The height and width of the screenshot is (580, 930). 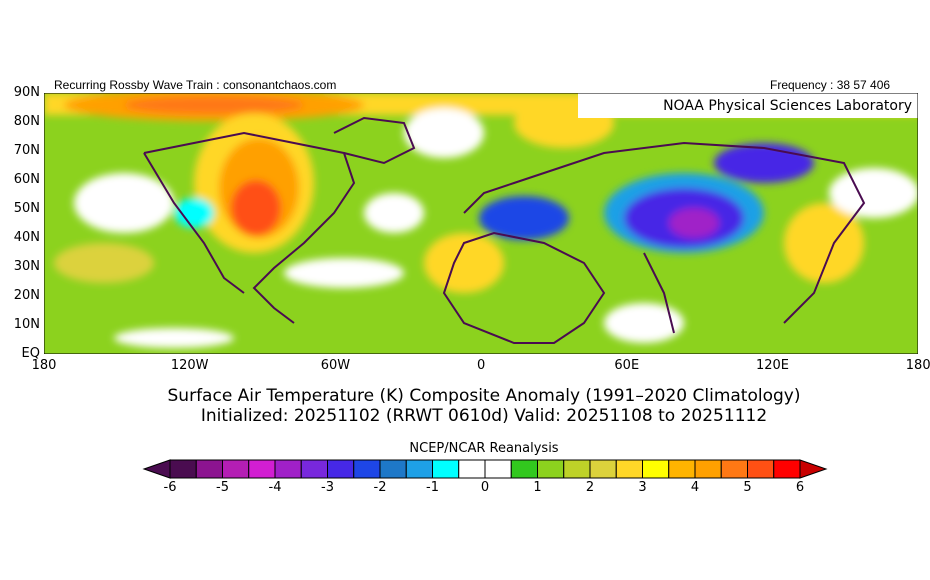 I want to click on lat-label: 50N, so click(x=26, y=208).